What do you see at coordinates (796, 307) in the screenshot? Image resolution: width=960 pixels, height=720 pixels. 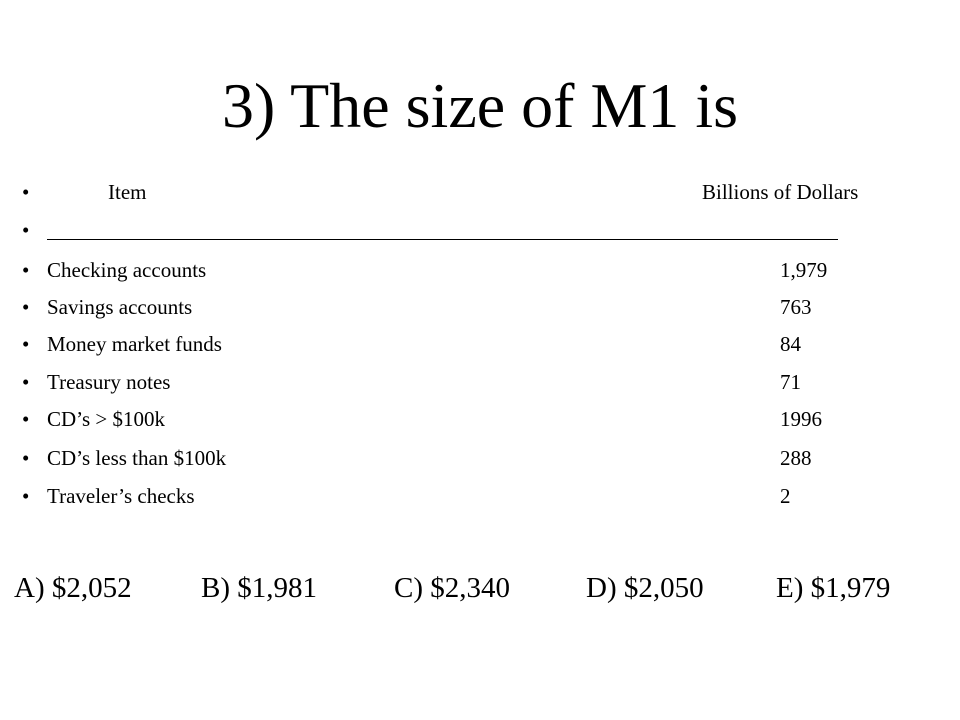 I see `row-value: 763` at bounding box center [796, 307].